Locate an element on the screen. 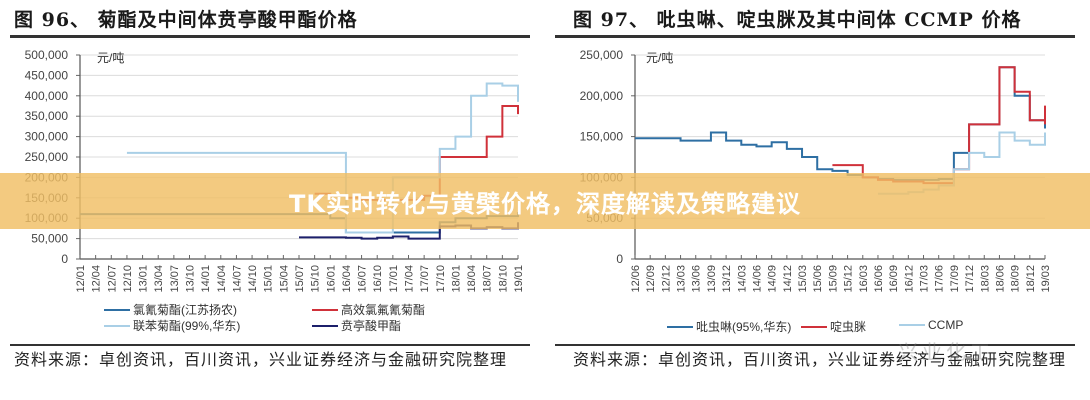  x-tick-label: 13/04 is located at coordinates (159, 279).